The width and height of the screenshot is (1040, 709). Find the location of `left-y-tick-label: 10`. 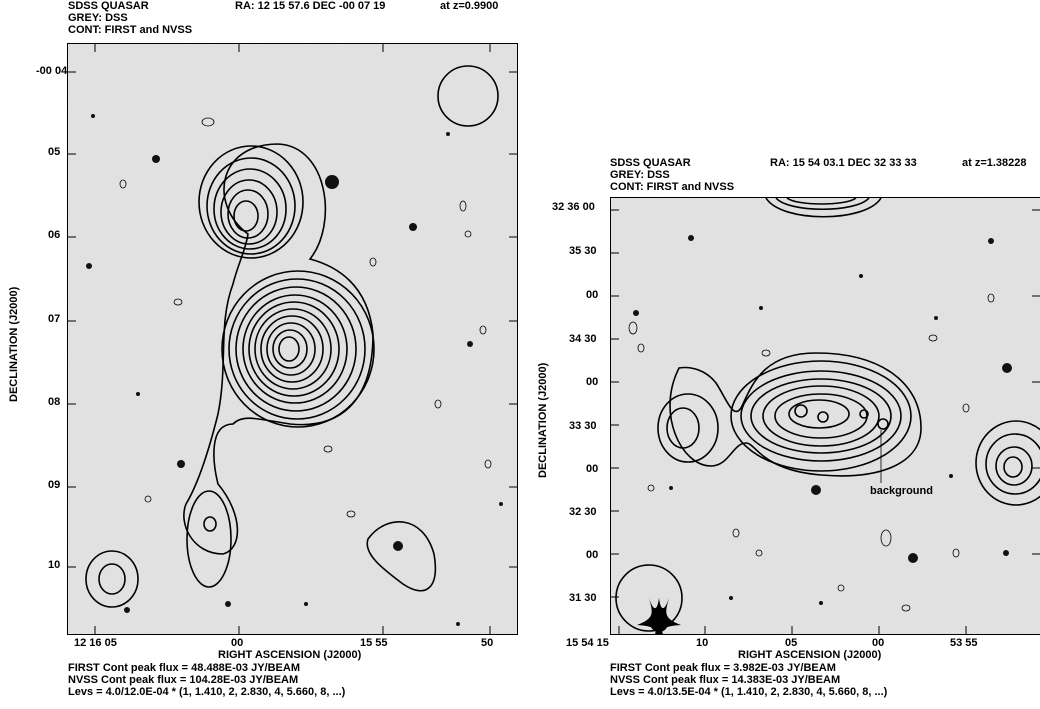

left-y-tick-label: 10 is located at coordinates (54, 565).